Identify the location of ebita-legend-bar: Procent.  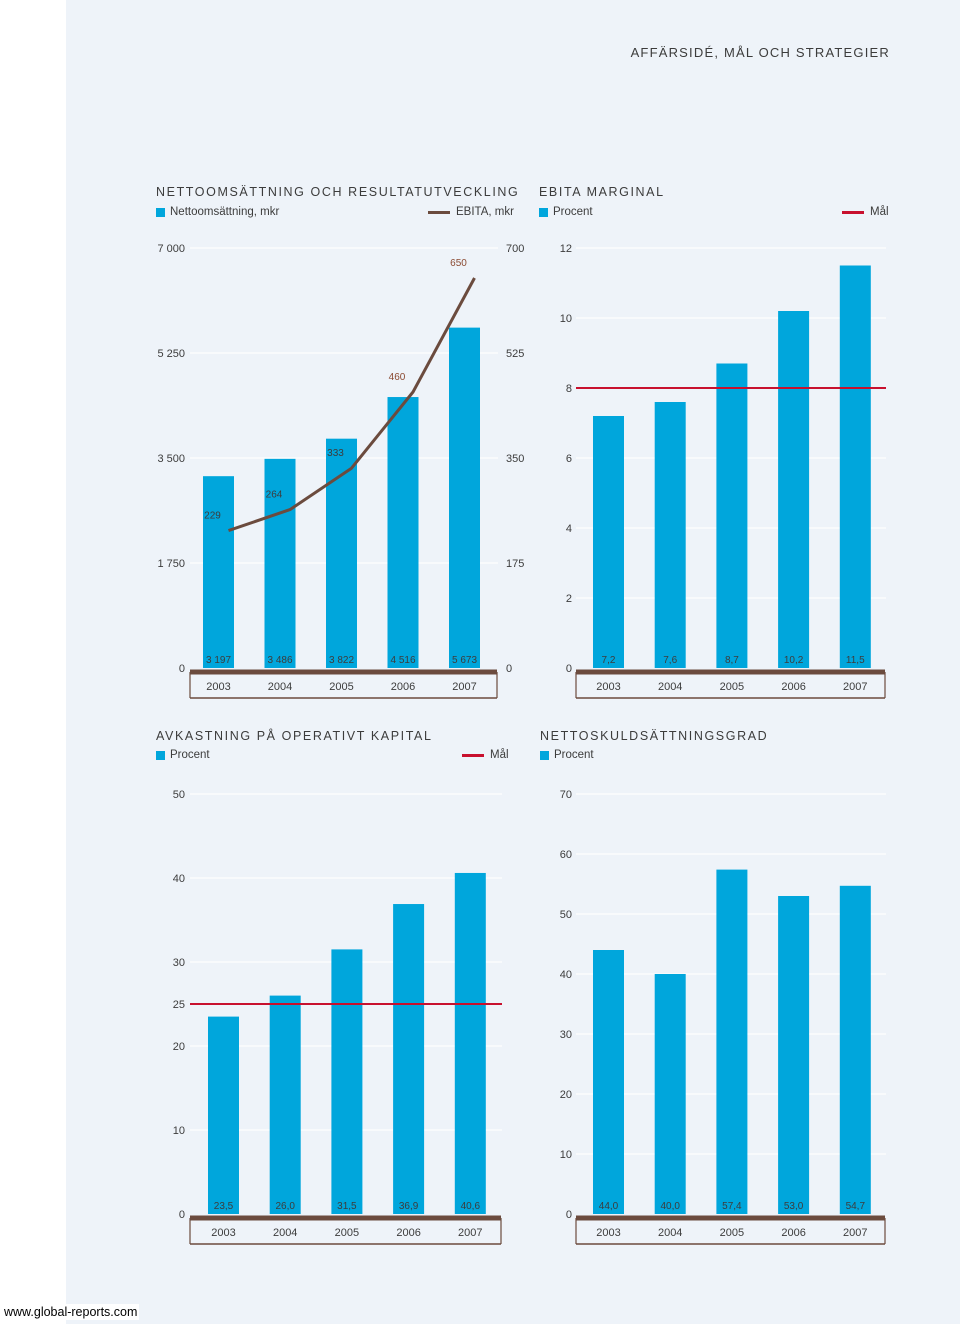
(566, 212).